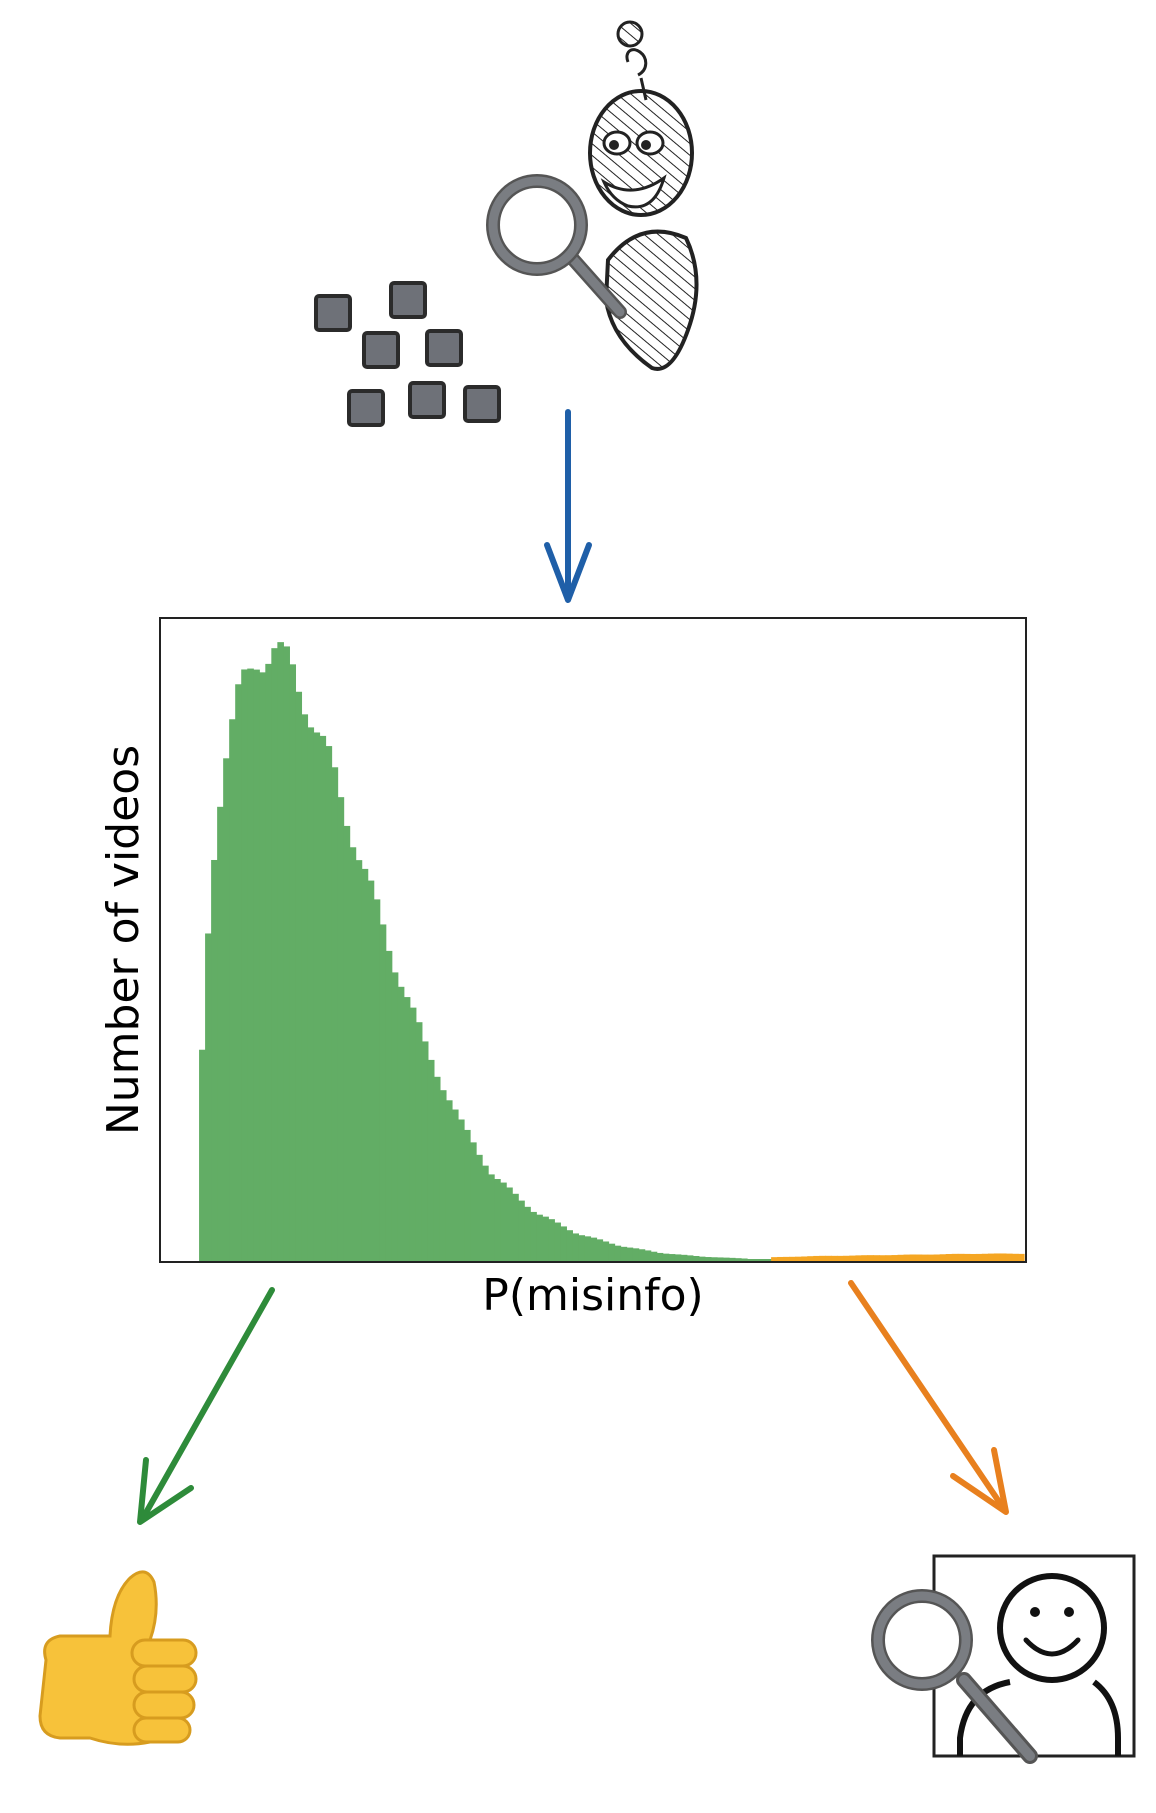 The width and height of the screenshot is (1156, 1813). What do you see at coordinates (1003, 1659) in the screenshot?
I see `human-reviewer-with-magnifier-icon` at bounding box center [1003, 1659].